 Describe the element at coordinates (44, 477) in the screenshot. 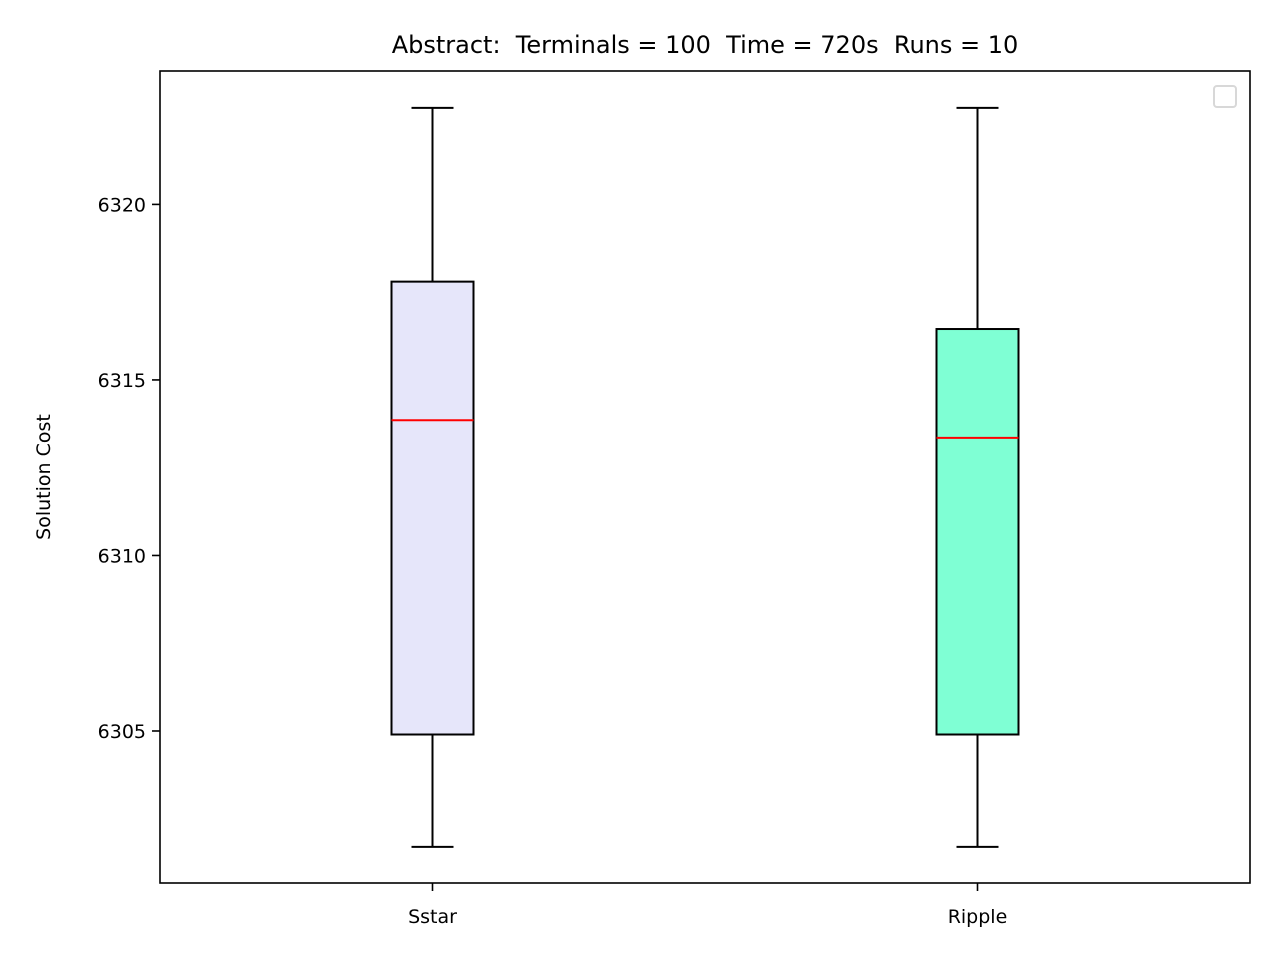

I see `y-axis-label: Solution Cost` at that location.